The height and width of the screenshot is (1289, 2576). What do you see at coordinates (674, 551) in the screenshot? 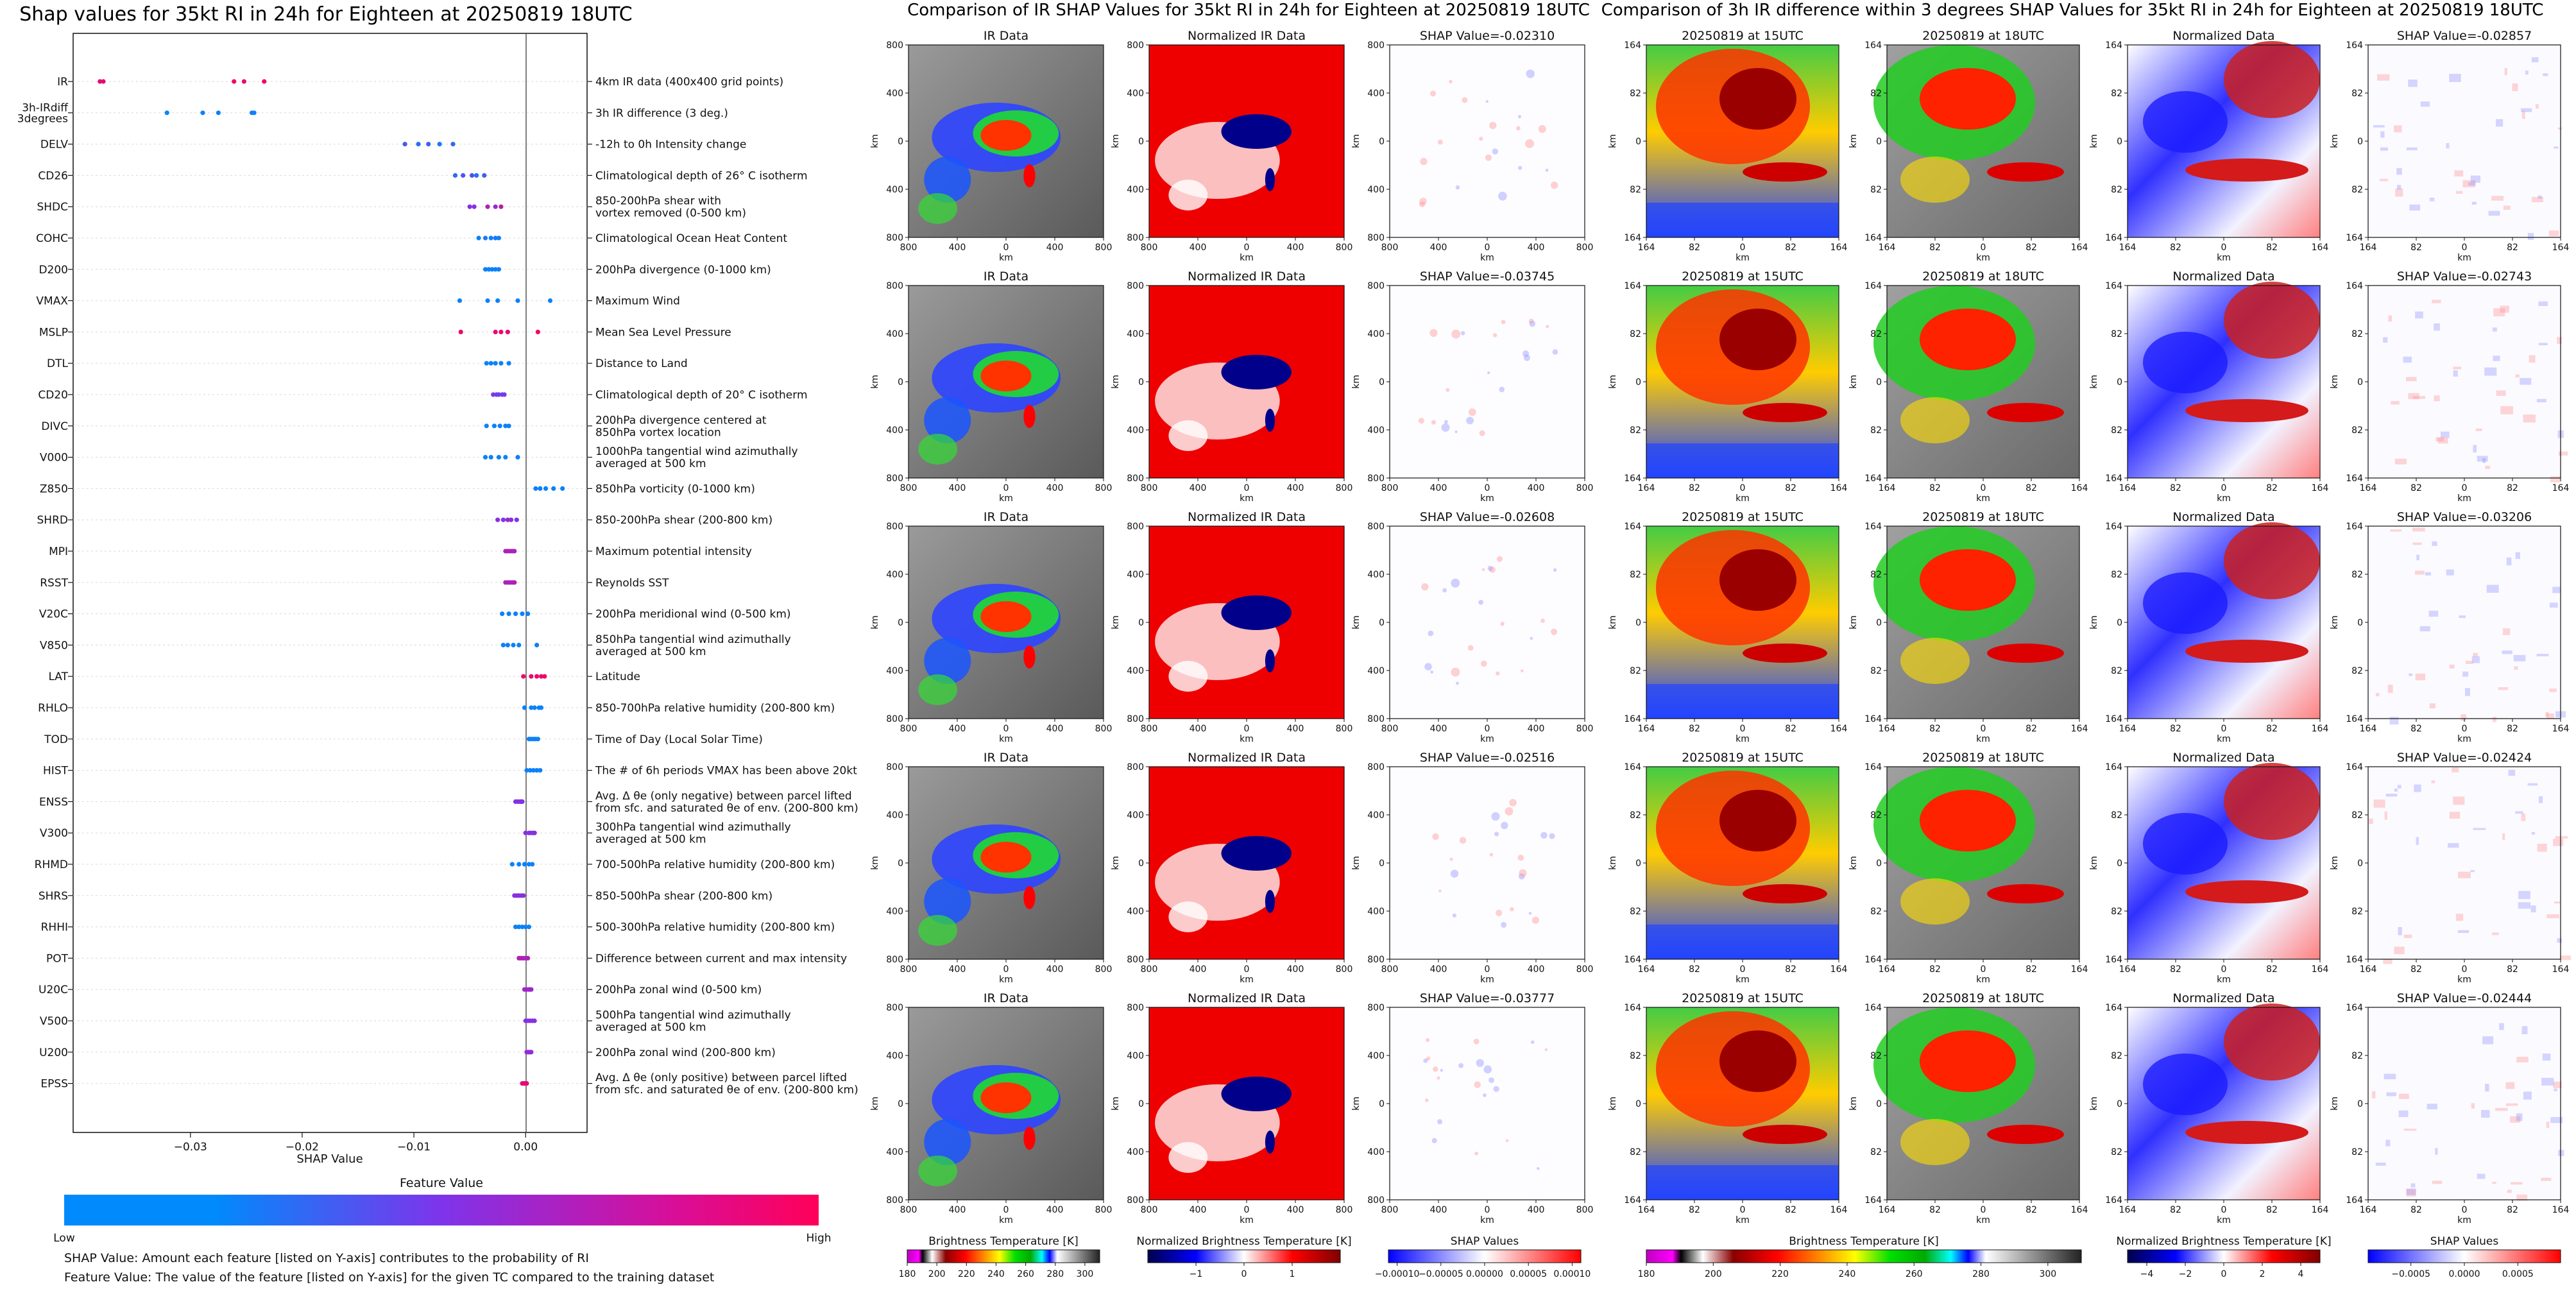
I see `feature-description: Maximum potential intensity` at bounding box center [674, 551].